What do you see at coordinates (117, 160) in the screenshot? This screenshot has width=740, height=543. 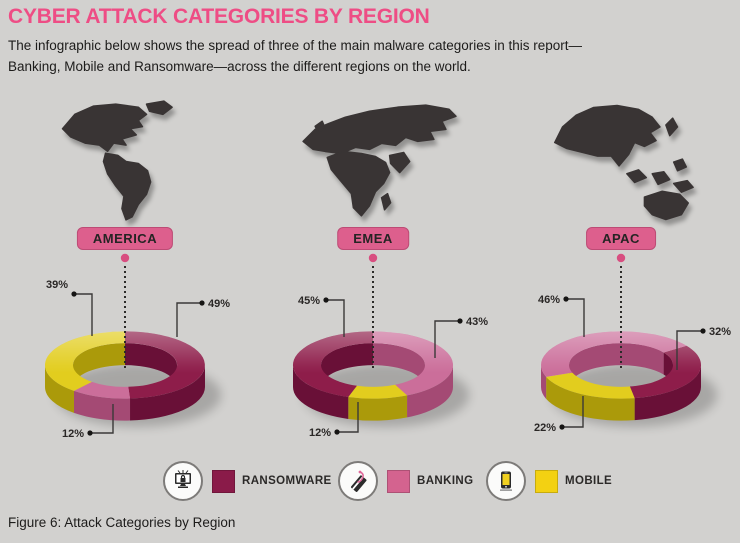 I see `americas-silhouette-icon` at bounding box center [117, 160].